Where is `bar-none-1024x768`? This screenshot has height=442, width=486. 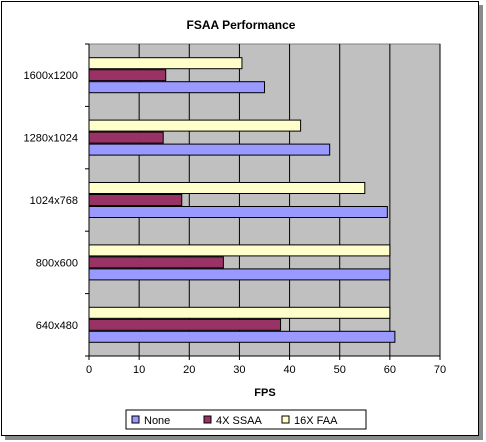
bar-none-1024x768 is located at coordinates (238, 212).